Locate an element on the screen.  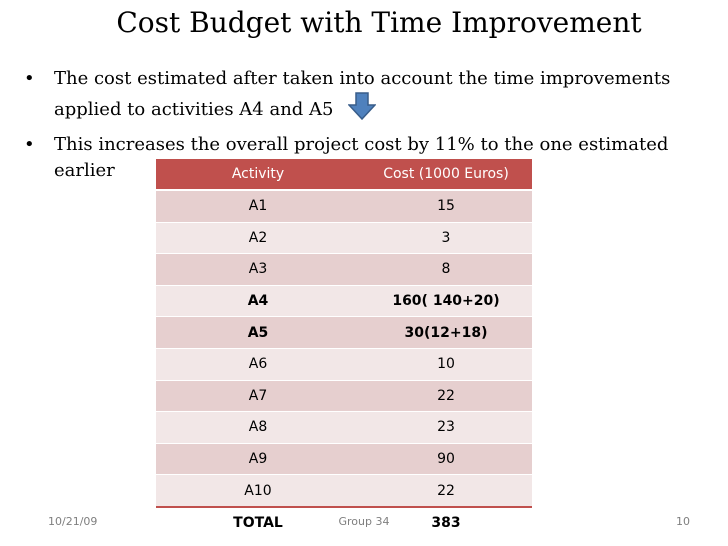
header-cost: Cost (1000 Euros) is located at coordinates (446, 175).